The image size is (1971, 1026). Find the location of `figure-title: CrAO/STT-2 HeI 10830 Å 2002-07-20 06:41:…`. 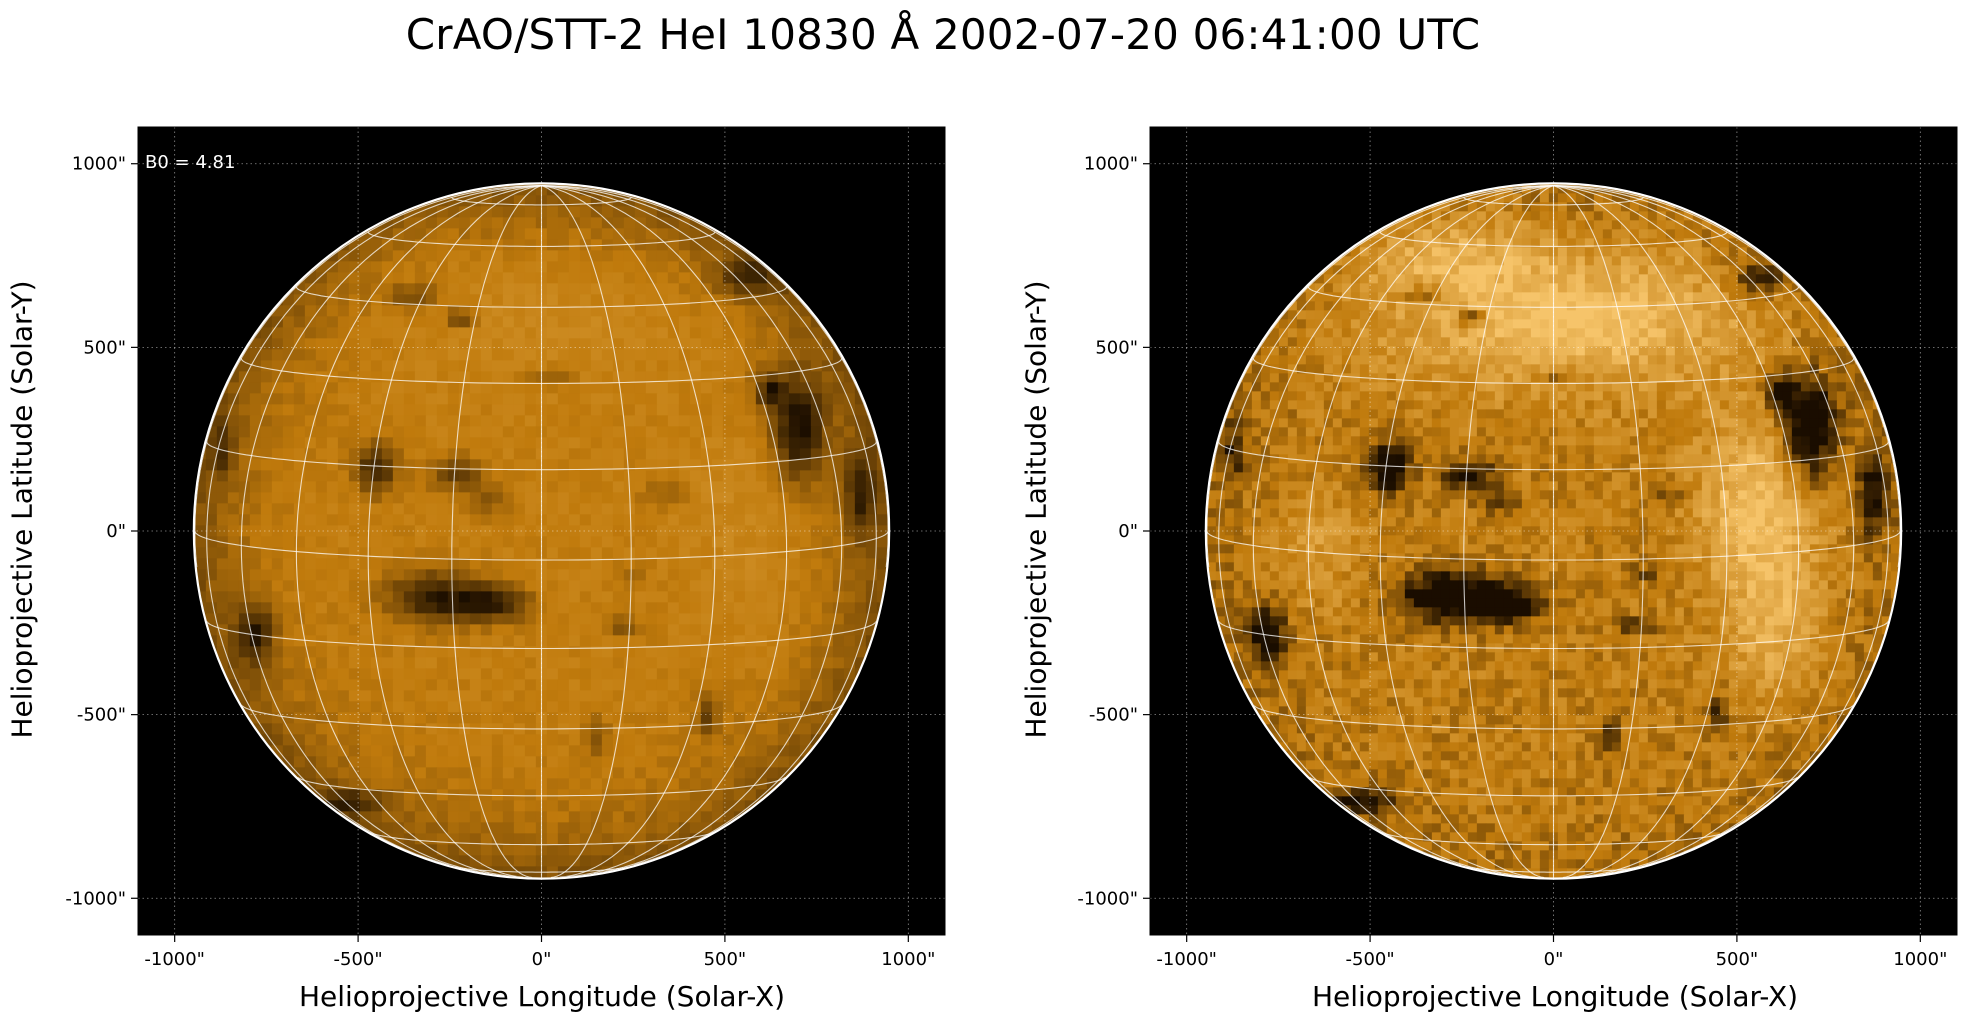

figure-title: CrAO/STT-2 HeI 10830 Å 2002-07-20 06:41:… is located at coordinates (943, 34).